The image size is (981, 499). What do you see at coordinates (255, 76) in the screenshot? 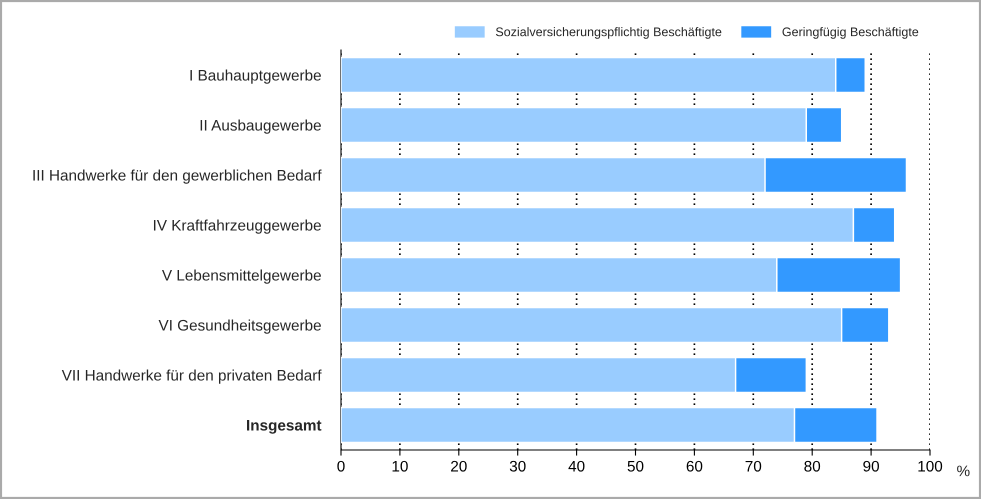
I see `y-tick-label: I Bauhauptgewerbe` at bounding box center [255, 76].